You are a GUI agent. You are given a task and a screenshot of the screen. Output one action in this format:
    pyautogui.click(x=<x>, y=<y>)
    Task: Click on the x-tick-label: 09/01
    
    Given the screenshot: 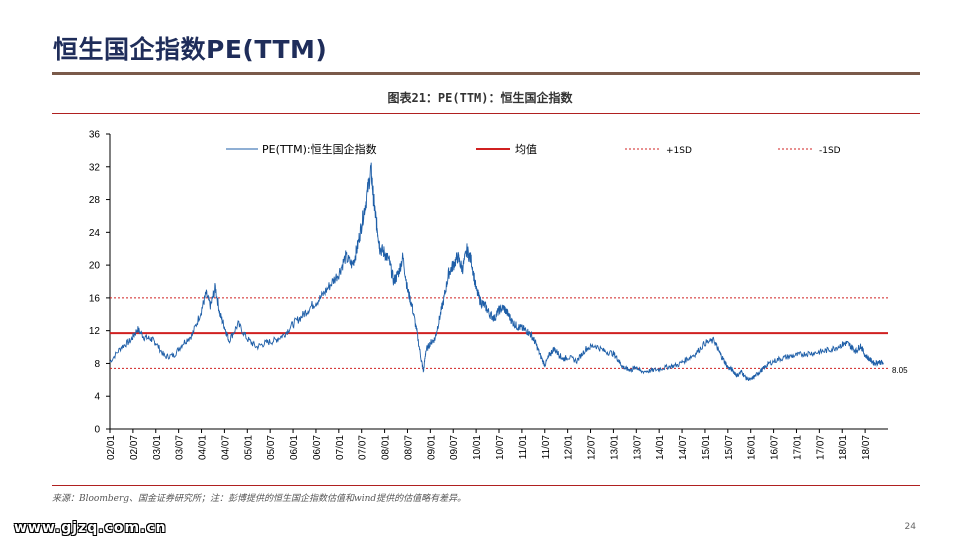 What is the action you would take?
    pyautogui.click(x=431, y=447)
    